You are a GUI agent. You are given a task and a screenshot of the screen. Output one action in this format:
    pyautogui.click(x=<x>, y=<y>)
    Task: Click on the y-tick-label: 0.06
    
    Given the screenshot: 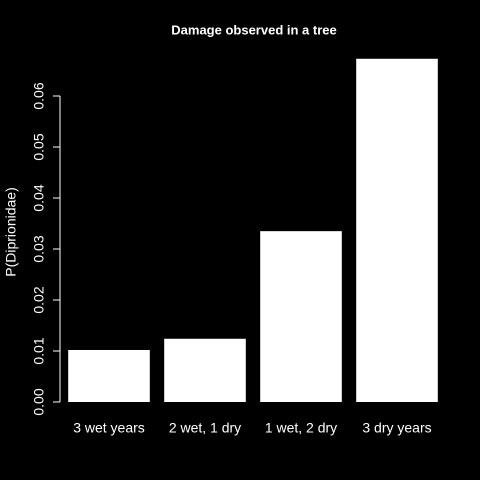 What is the action you would take?
    pyautogui.click(x=39, y=95)
    